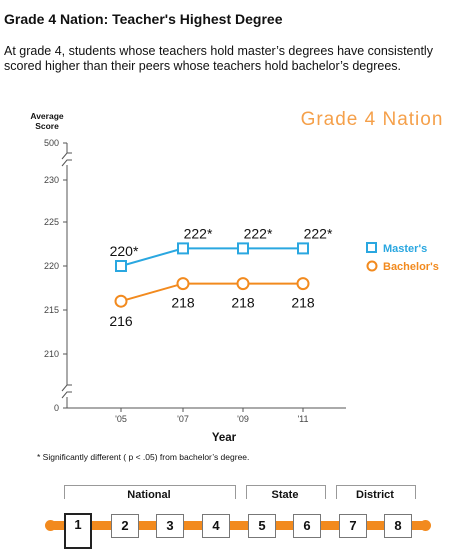  Describe the element at coordinates (51, 266) in the screenshot. I see `y-tick-label: 220` at that location.